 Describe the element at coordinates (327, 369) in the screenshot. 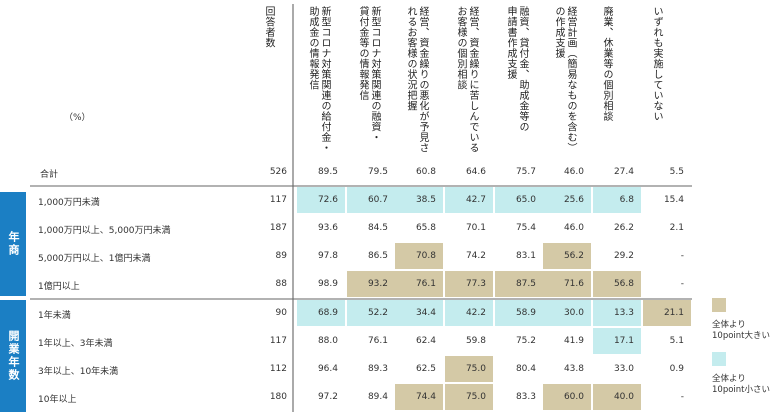

I see `value-cell: 96.4` at that location.